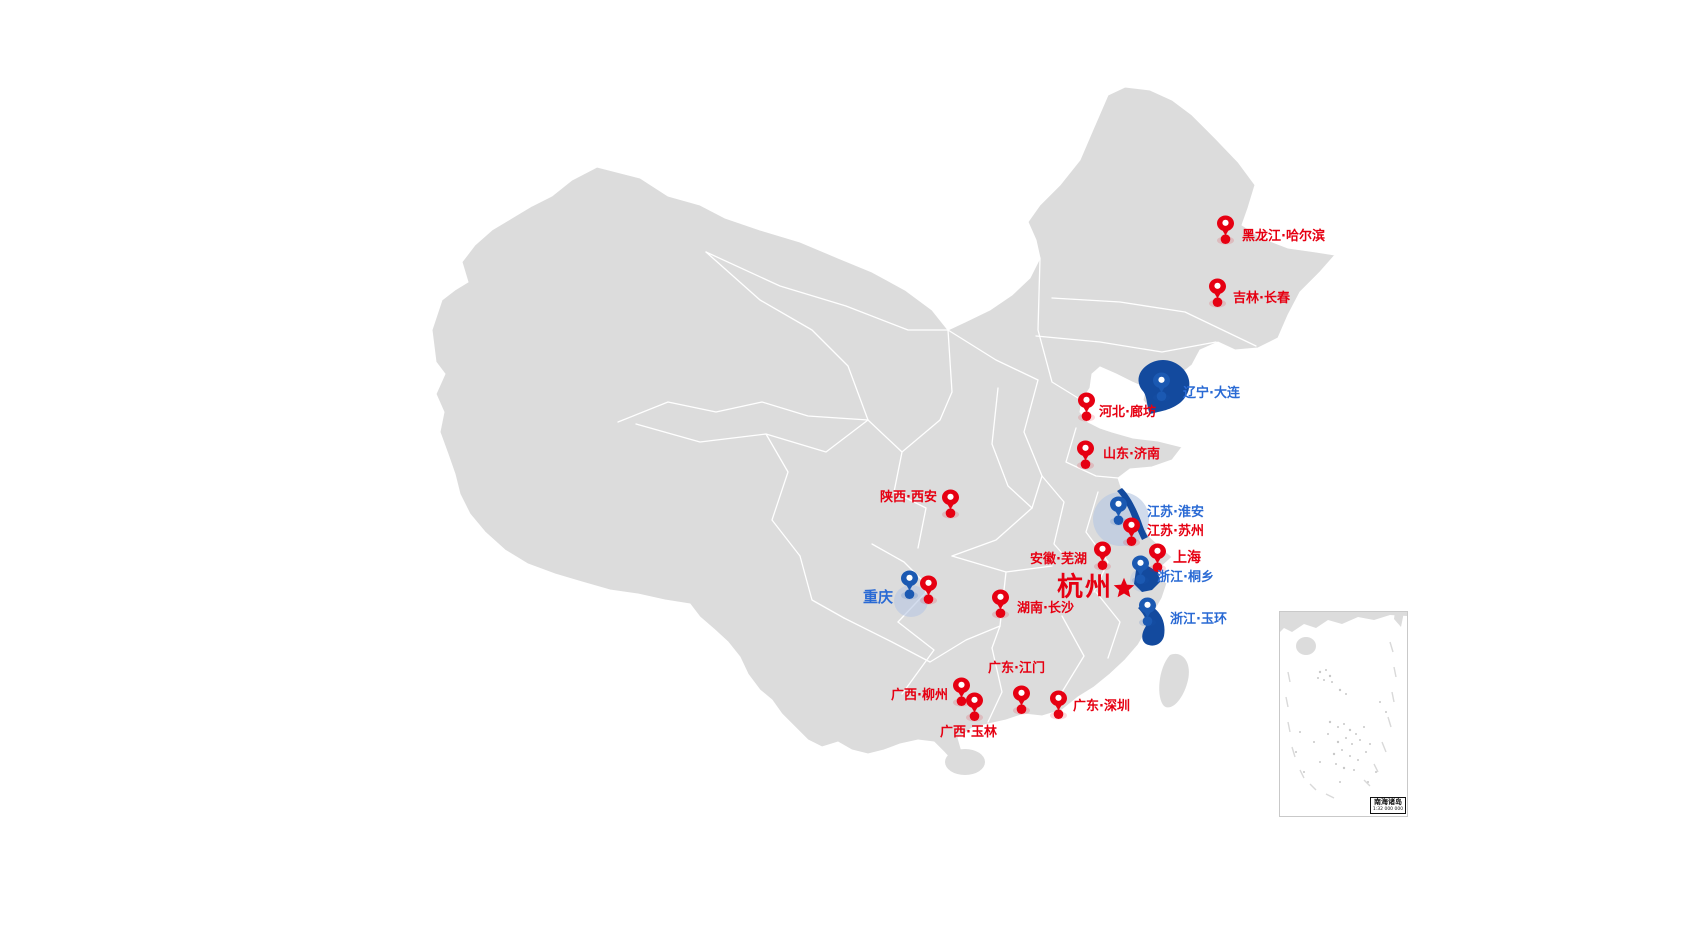 This screenshot has height=933, width=1700. I want to click on hainan-island, so click(965, 762).